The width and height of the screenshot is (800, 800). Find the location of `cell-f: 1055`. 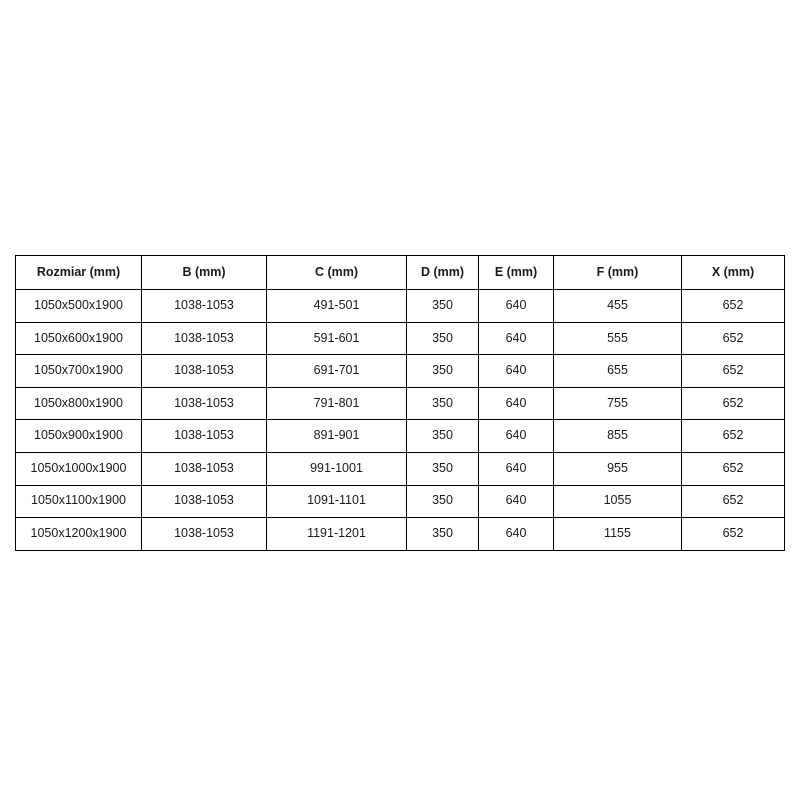

cell-f: 1055 is located at coordinates (617, 501).